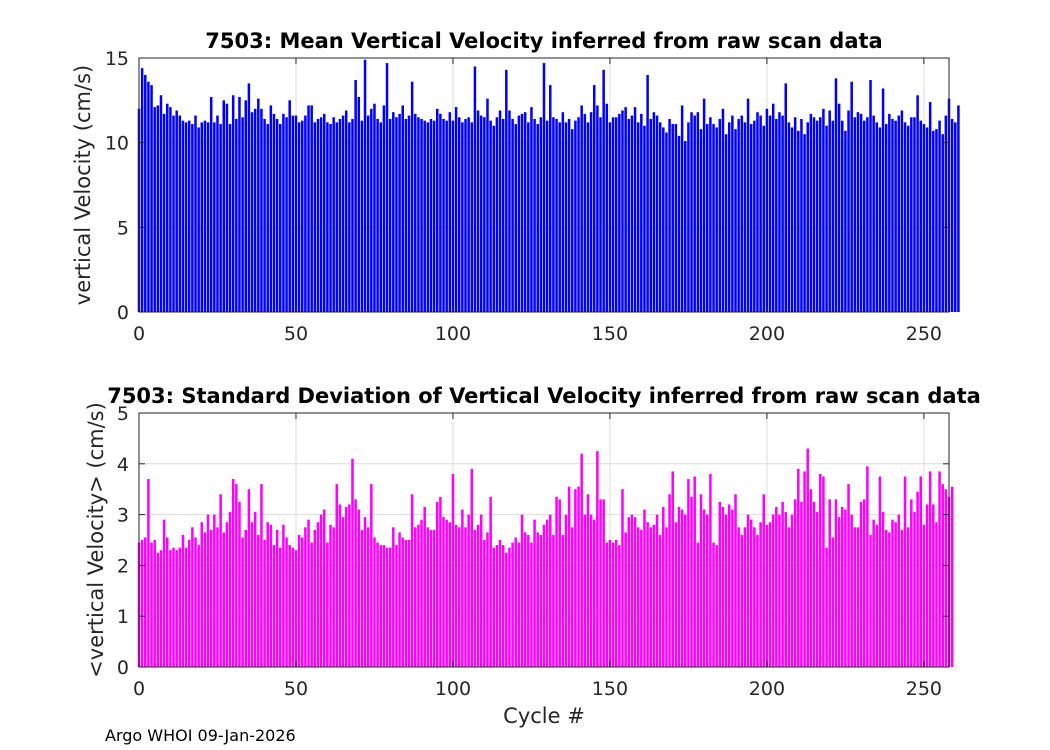 This screenshot has height=750, width=1050. I want to click on std-velocity-y-tick-label: 4, so click(123, 465).